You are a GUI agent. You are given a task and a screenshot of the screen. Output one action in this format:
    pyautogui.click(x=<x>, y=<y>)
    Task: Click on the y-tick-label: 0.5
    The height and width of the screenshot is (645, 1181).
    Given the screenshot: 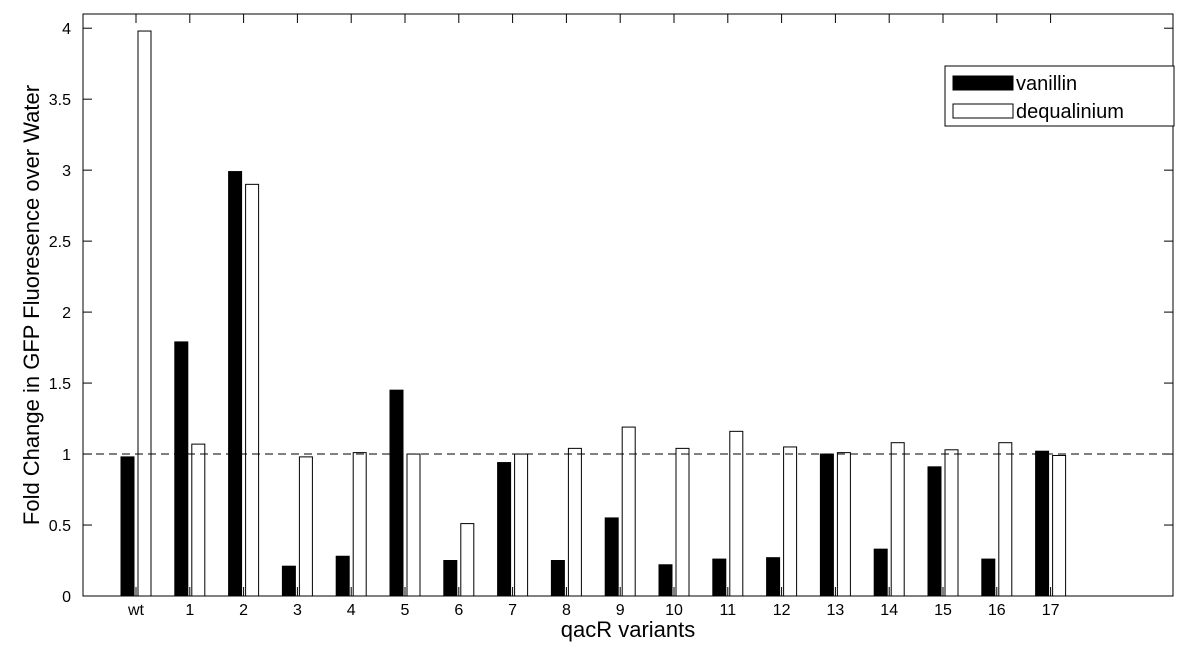 What is the action you would take?
    pyautogui.click(x=60, y=526)
    